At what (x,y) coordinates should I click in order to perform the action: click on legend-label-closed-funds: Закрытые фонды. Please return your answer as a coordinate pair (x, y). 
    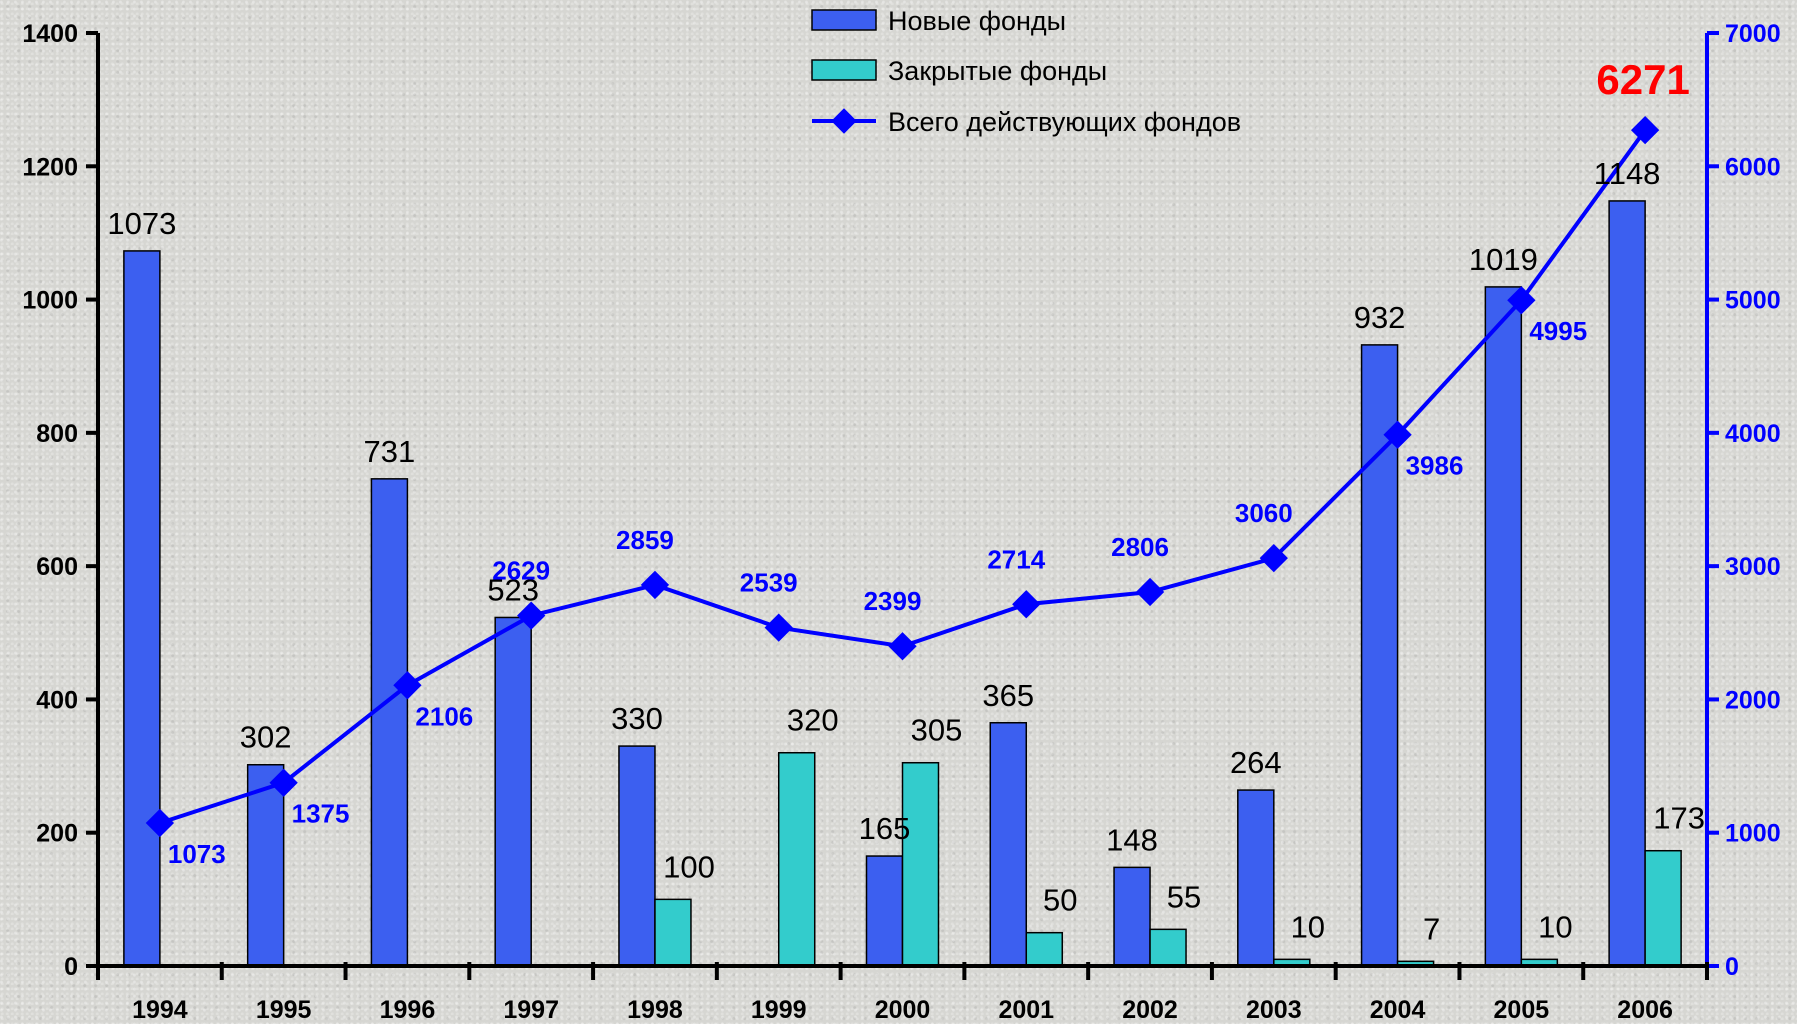
    Looking at the image, I should click on (997, 71).